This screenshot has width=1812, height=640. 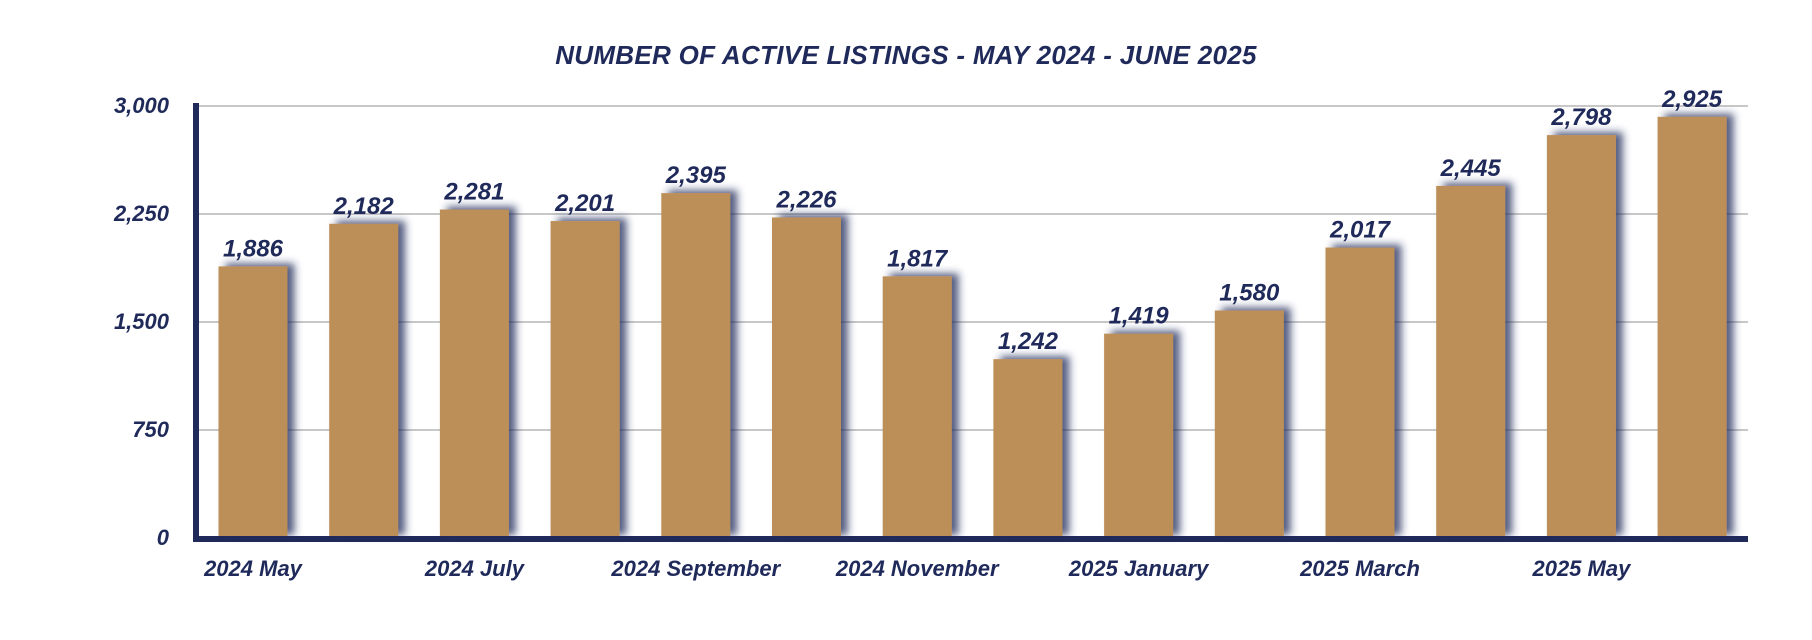 What do you see at coordinates (475, 568) in the screenshot?
I see `x-tick-label: 2024 July` at bounding box center [475, 568].